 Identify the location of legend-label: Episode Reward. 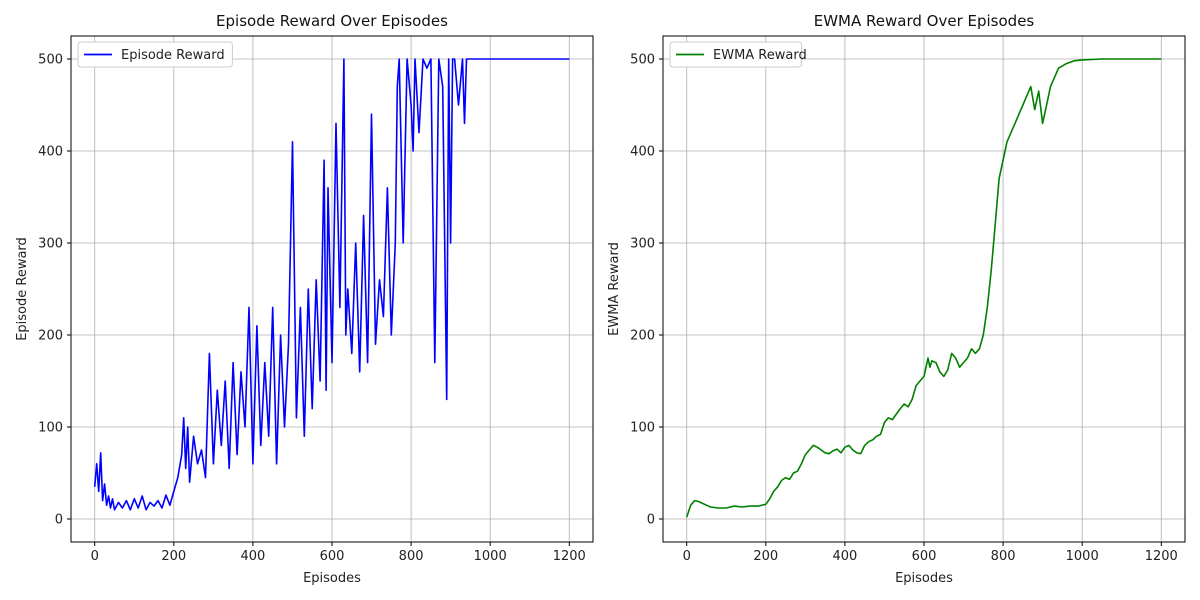
(173, 55).